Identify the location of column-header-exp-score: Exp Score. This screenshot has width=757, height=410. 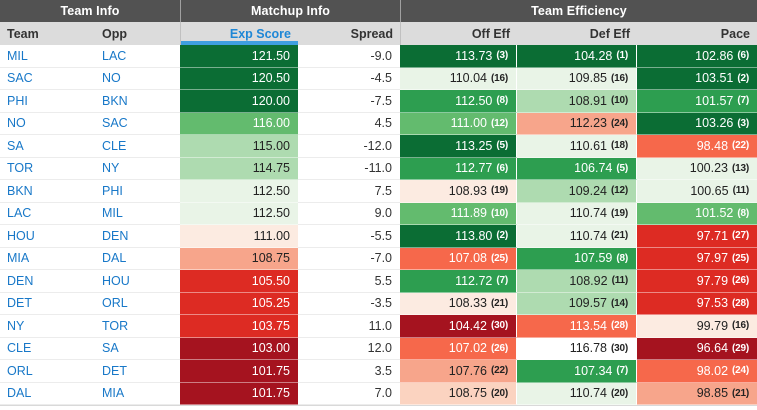
(239, 33).